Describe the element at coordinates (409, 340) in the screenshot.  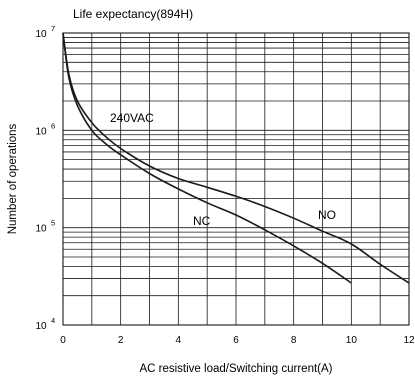
I see `x-tick-label: 12` at that location.